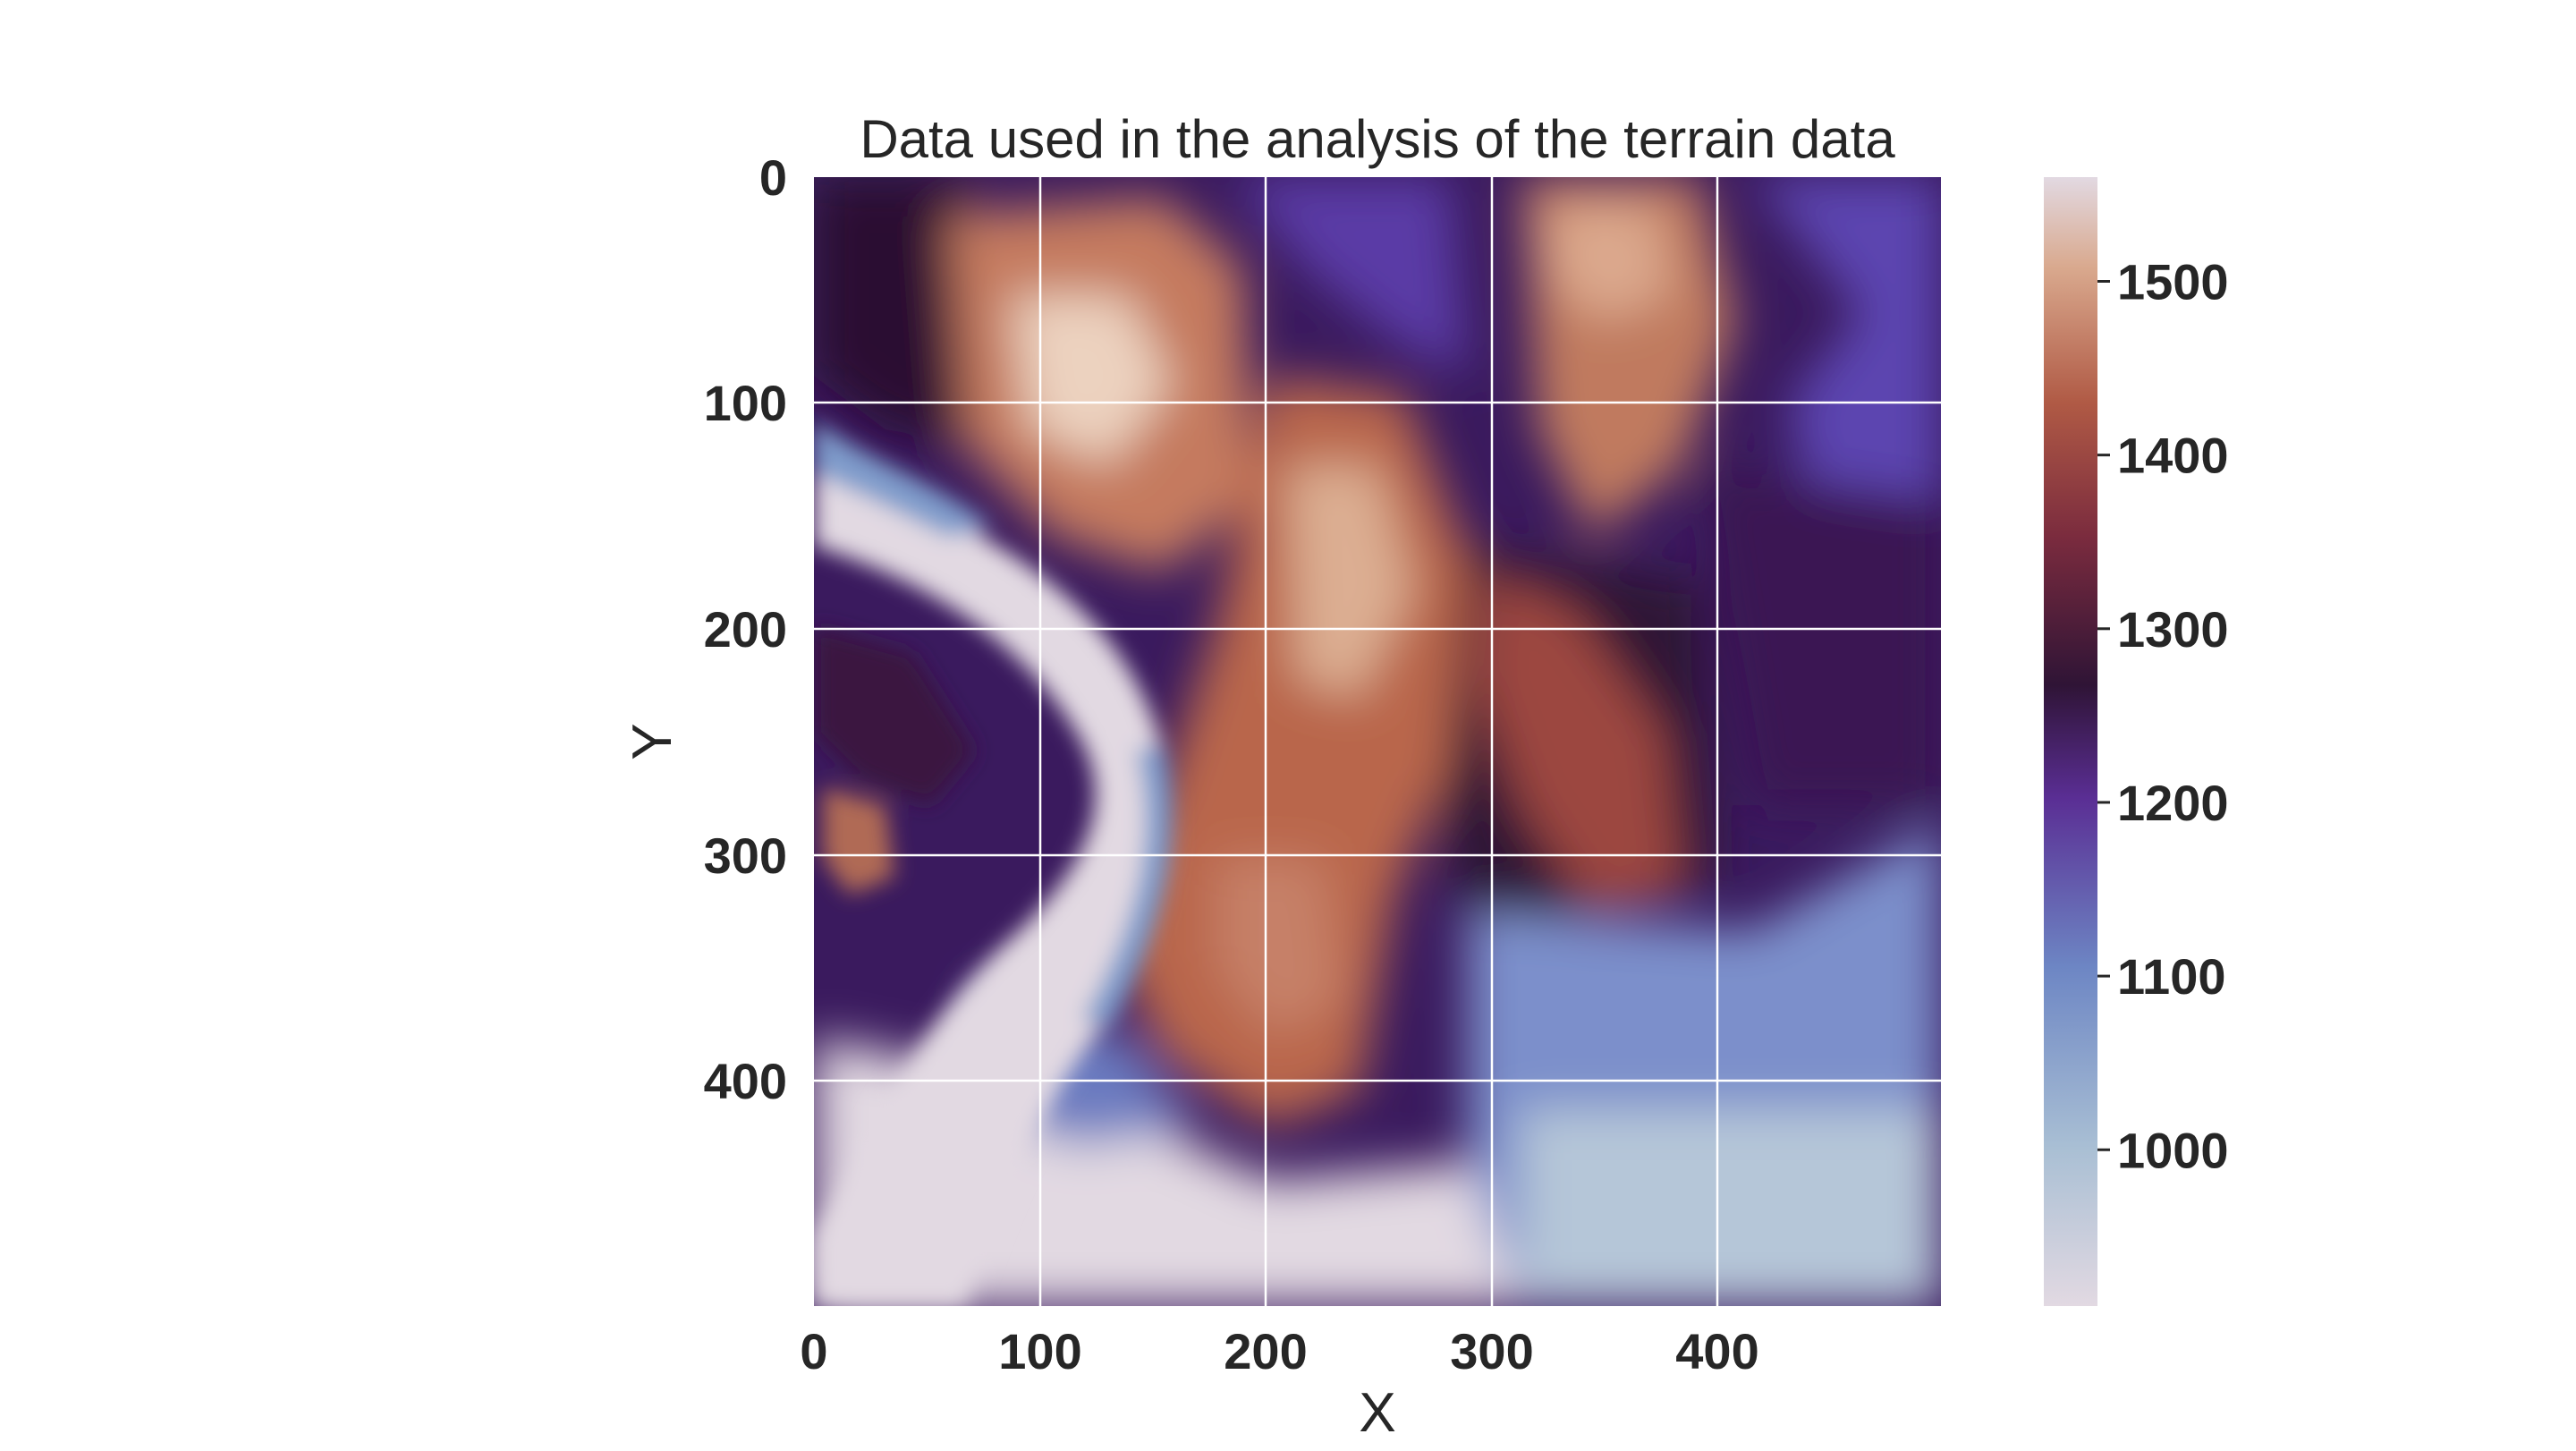  I want to click on colorbar-tick-label: 1000, so click(2173, 1150).